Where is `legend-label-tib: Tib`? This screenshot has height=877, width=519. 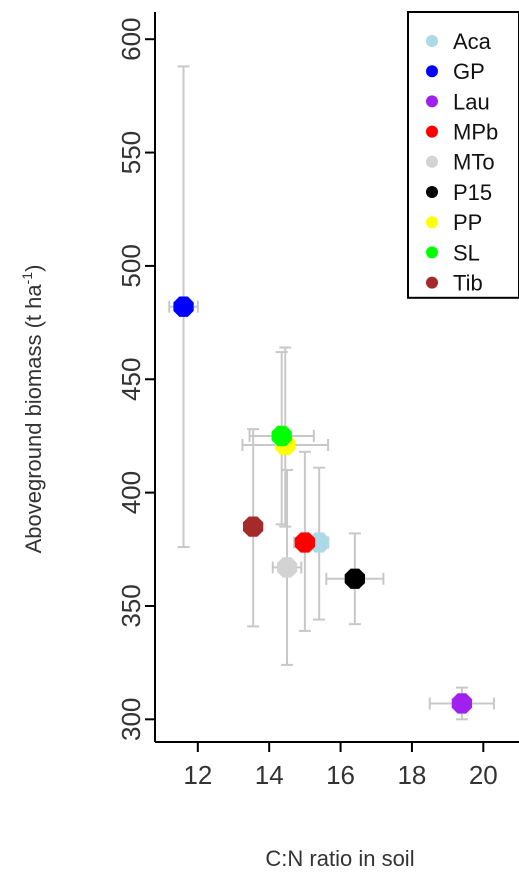
legend-label-tib: Tib is located at coordinates (468, 283).